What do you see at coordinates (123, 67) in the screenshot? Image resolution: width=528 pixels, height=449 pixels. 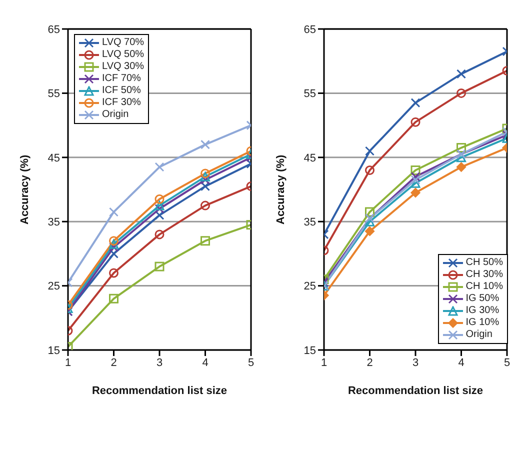 I see `legend-label: LVQ 30%` at bounding box center [123, 67].